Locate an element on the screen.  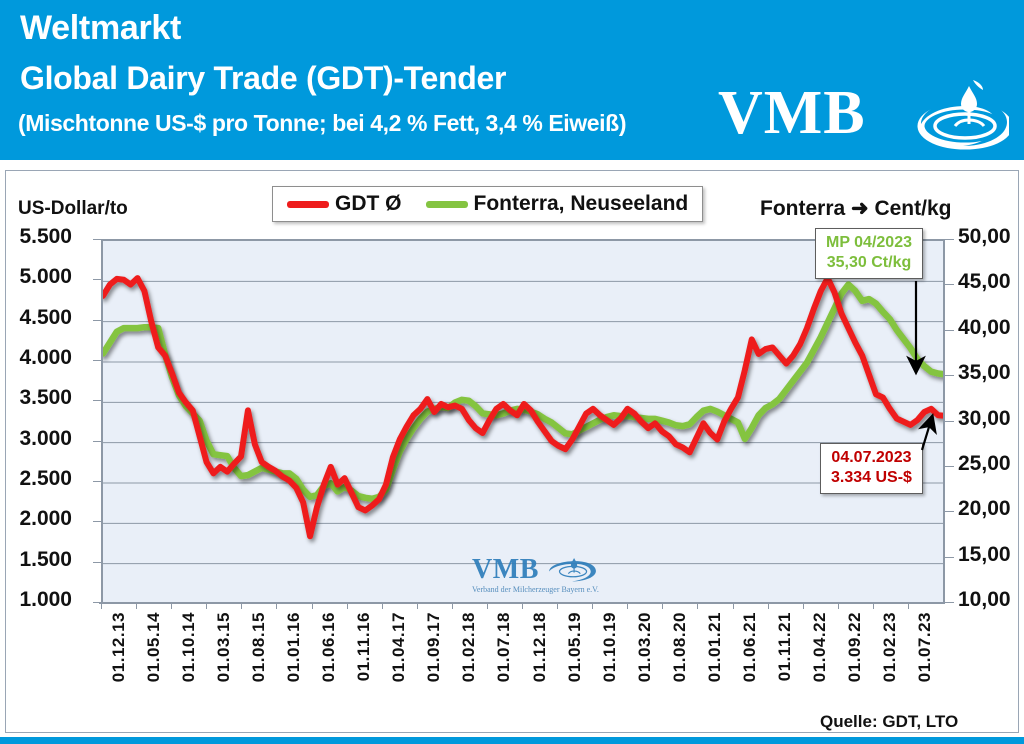
y-tick-label-left: 1.500 is located at coordinates (45, 559).